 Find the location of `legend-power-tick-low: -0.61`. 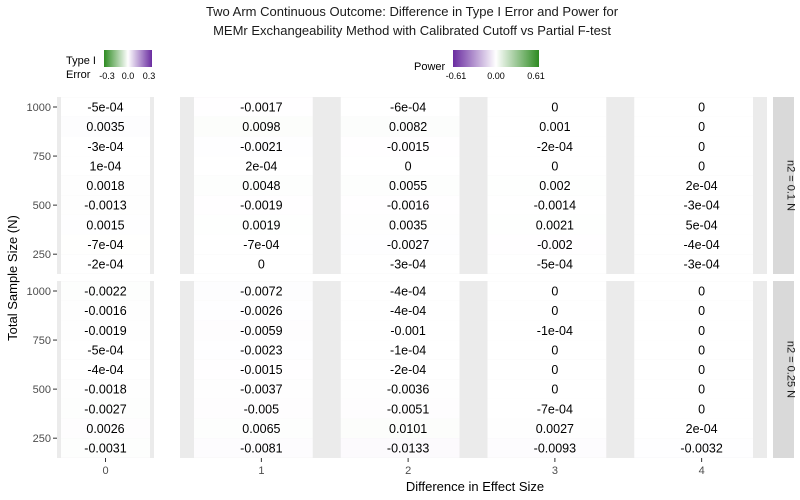

legend-power-tick-low: -0.61 is located at coordinates (456, 76).